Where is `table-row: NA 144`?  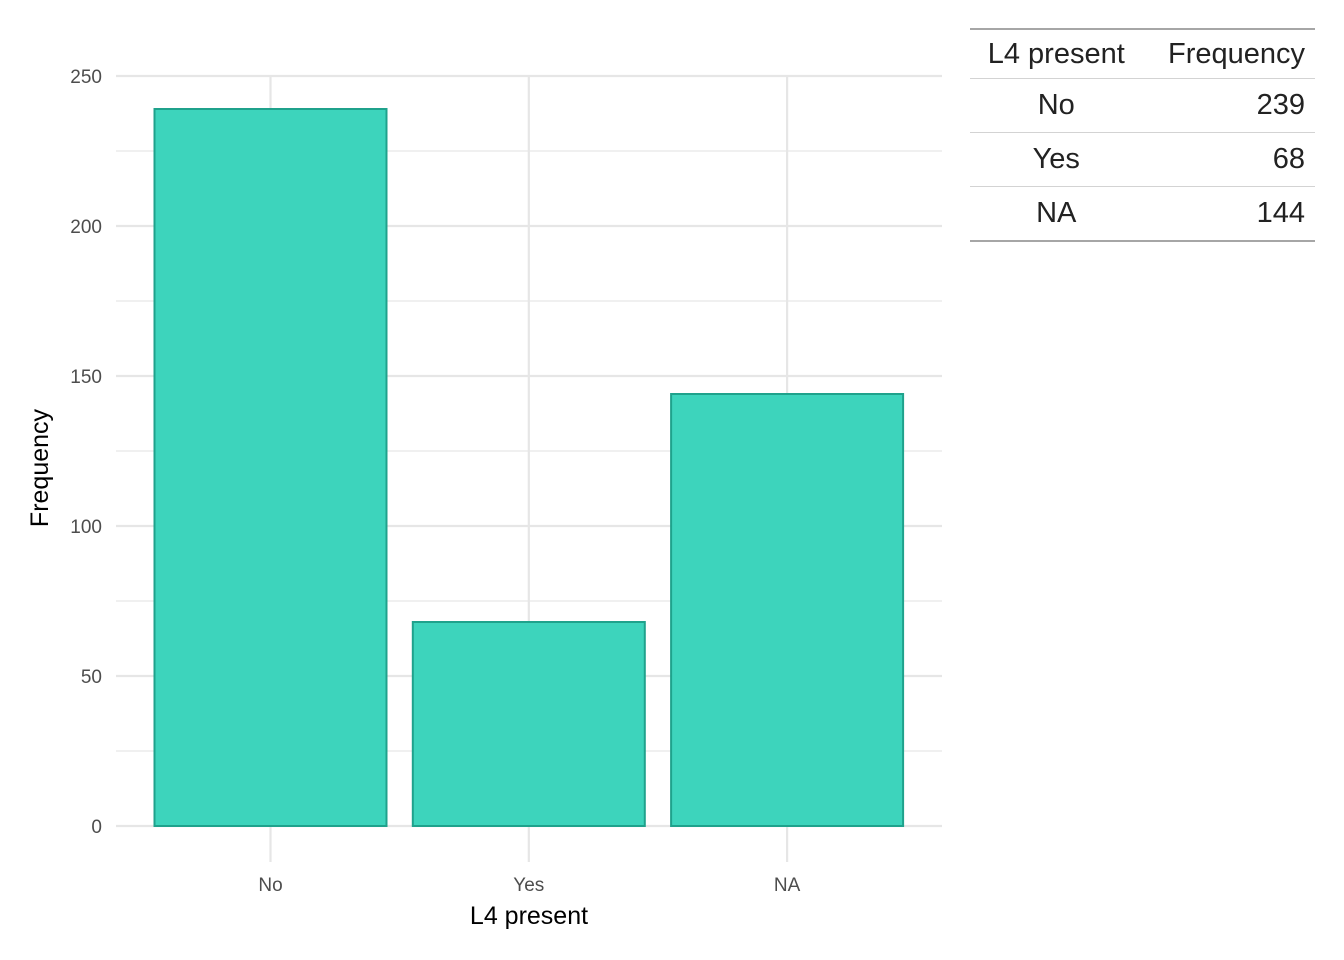
table-row: NA 144 is located at coordinates (1142, 213).